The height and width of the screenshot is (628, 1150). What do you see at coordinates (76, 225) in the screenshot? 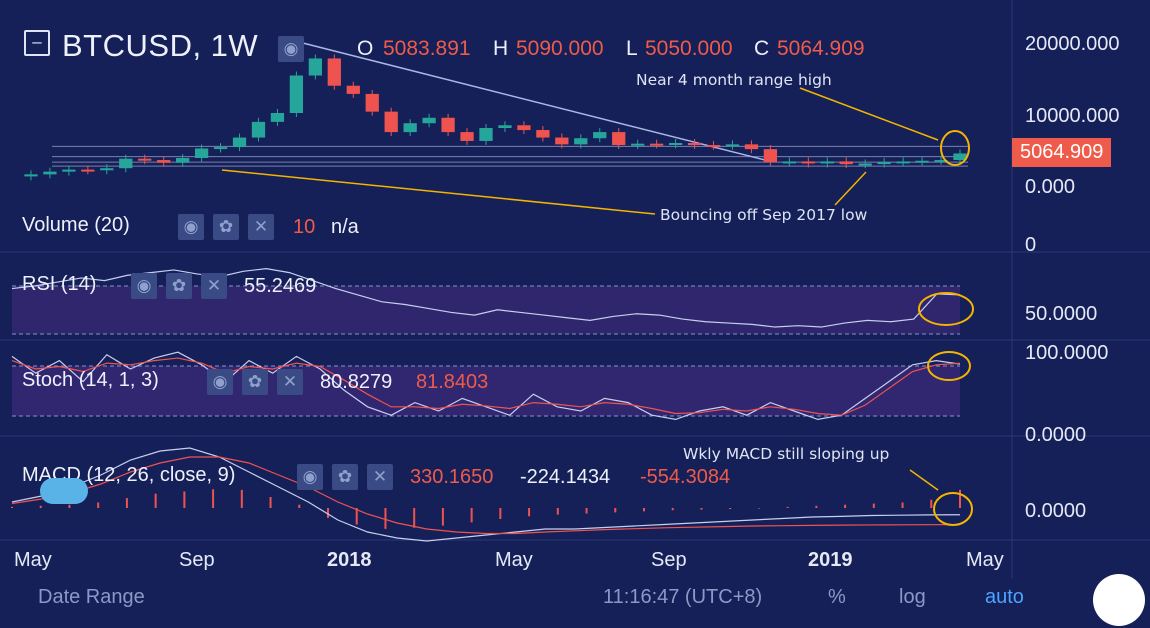
I see `volume-label: Volume (20)` at bounding box center [76, 225].